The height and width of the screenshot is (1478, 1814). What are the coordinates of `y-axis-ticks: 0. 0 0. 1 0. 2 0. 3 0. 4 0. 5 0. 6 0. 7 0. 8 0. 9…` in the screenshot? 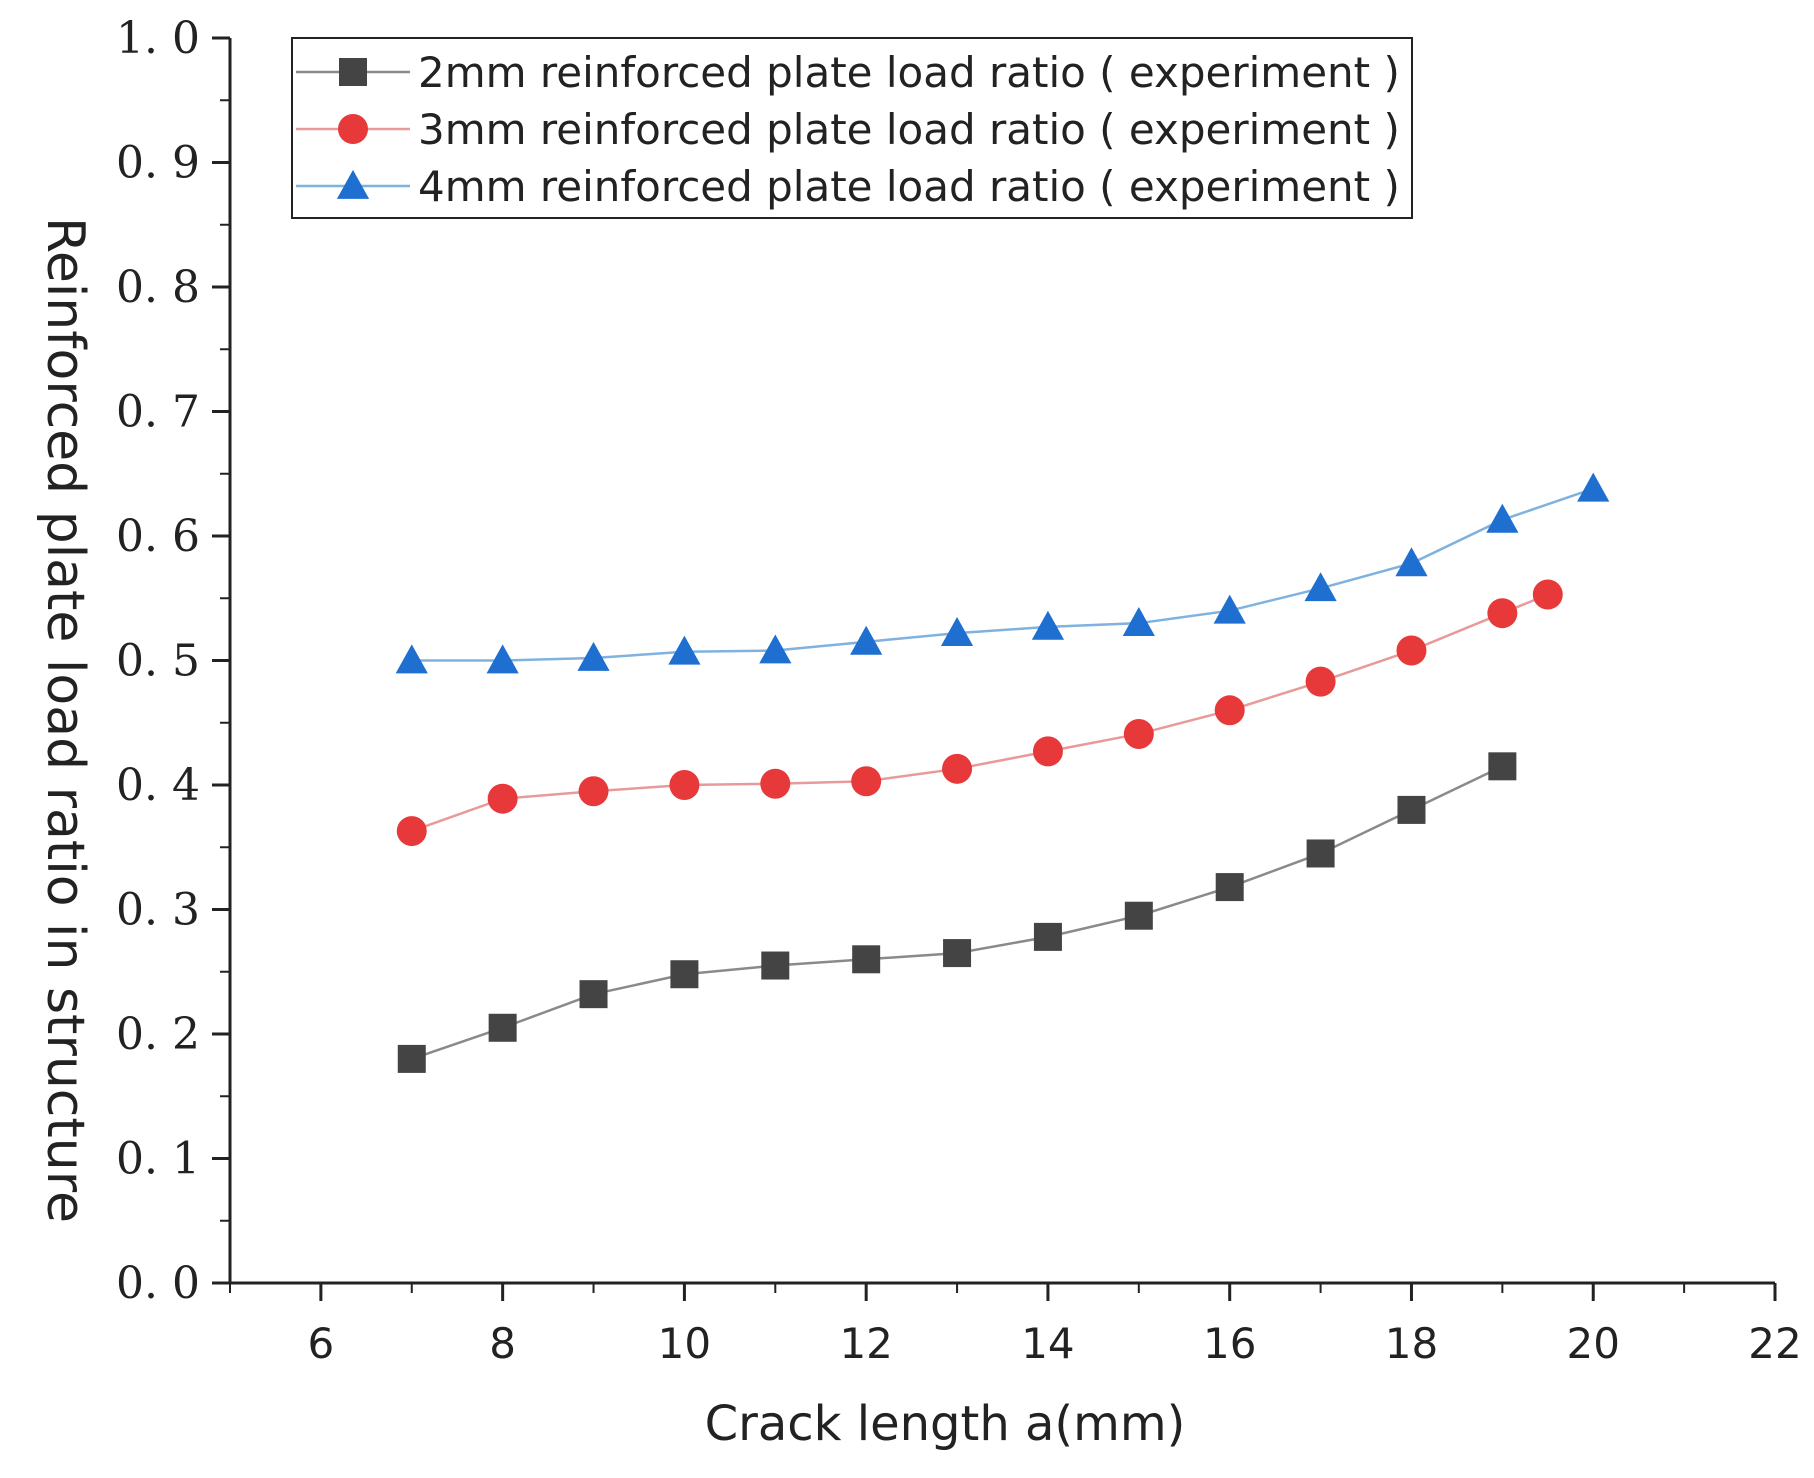 It's located at (173, 661).